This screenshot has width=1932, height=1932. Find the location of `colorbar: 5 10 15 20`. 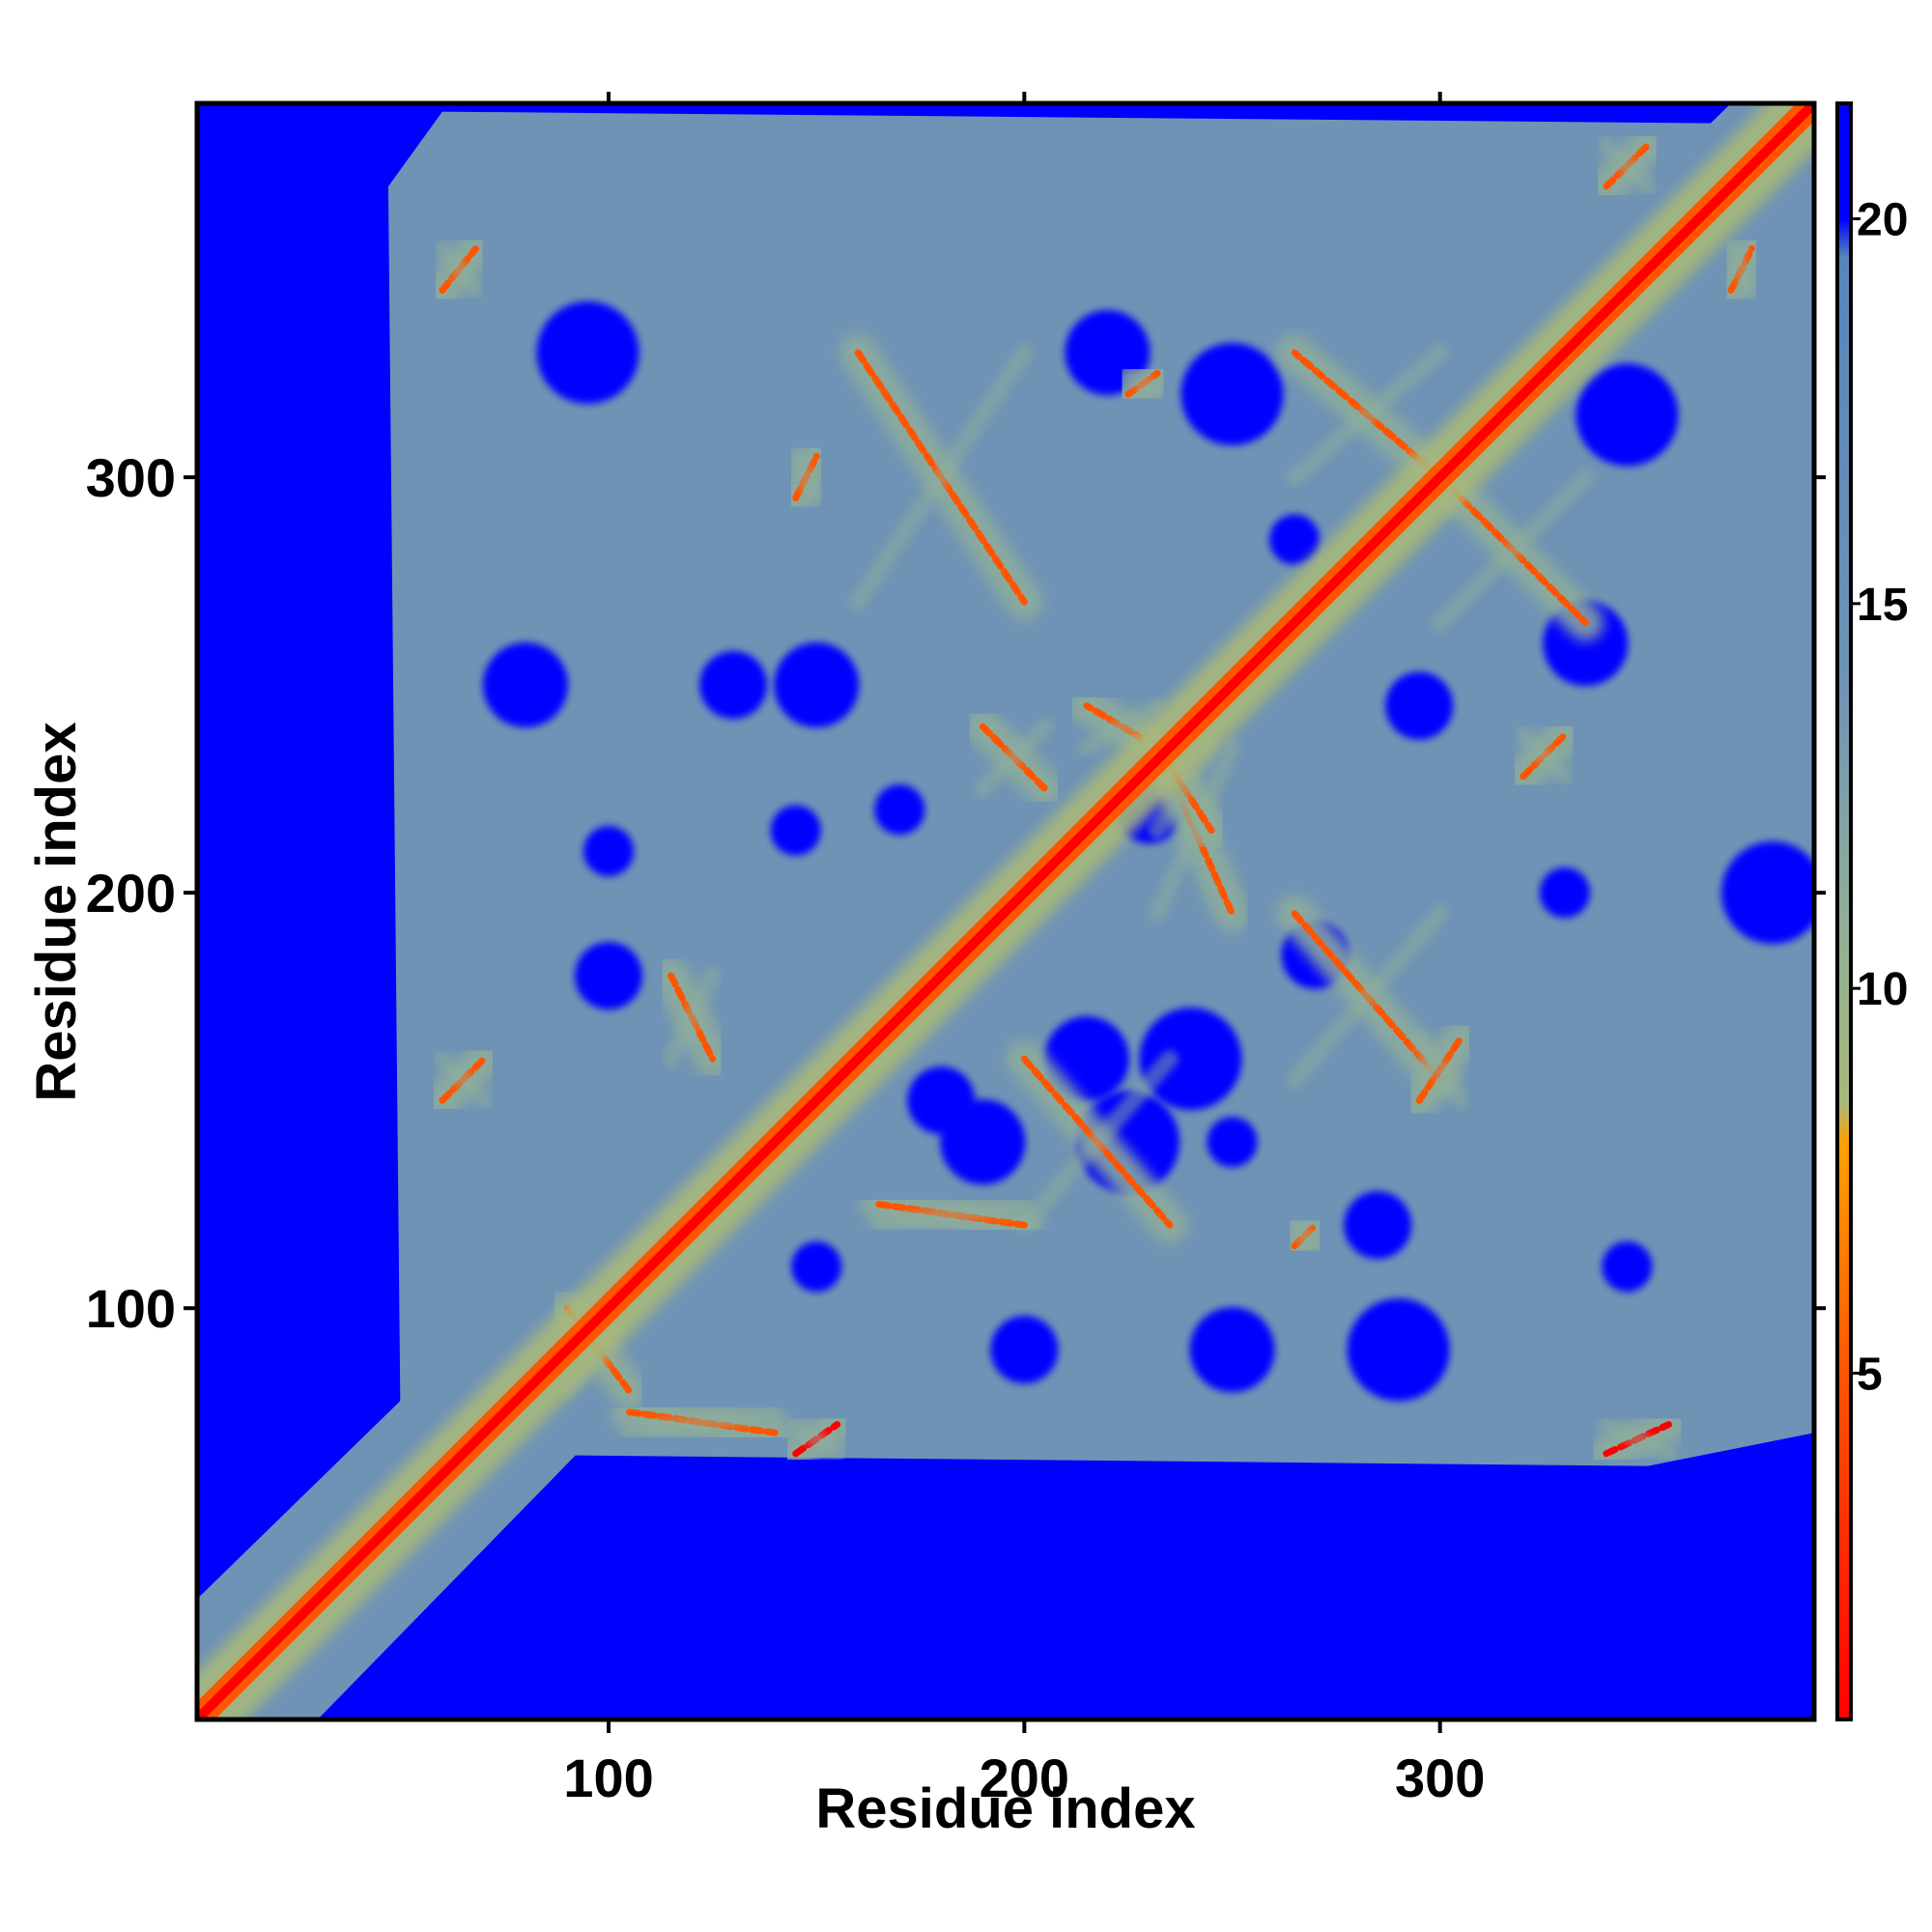

colorbar: 5 10 15 20 is located at coordinates (1871, 911).